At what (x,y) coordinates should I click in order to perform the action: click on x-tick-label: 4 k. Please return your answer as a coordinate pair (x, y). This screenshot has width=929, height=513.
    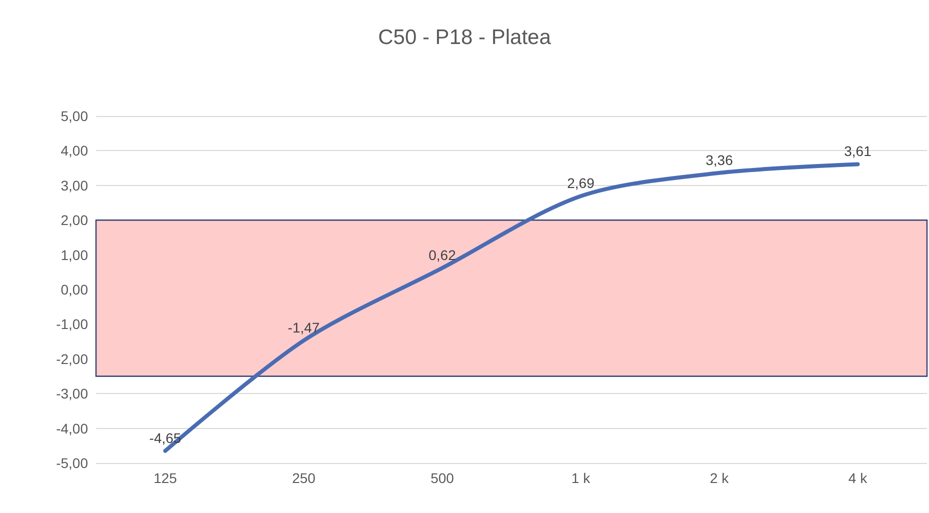
    Looking at the image, I should click on (858, 478).